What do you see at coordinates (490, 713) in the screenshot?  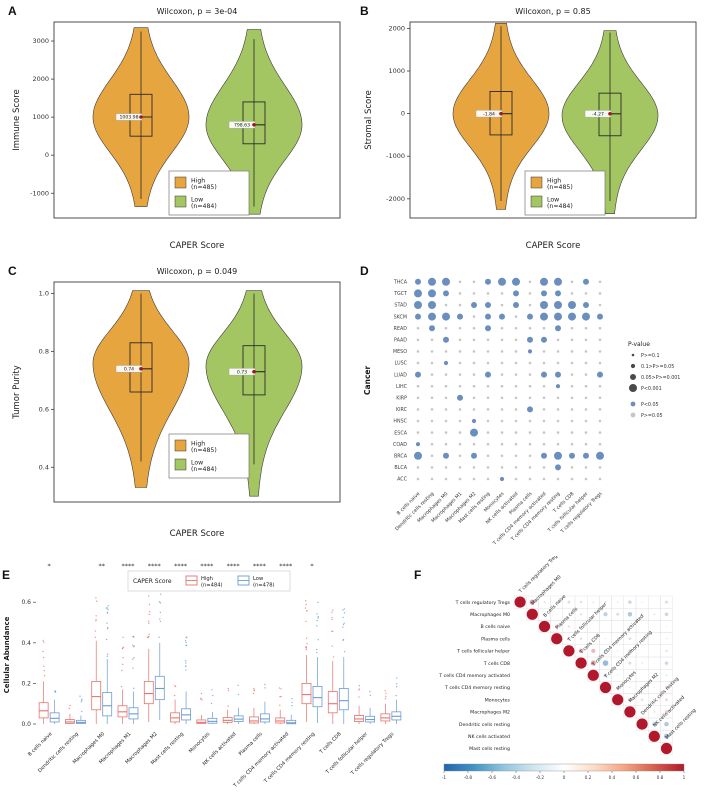 I see `corr-row-label: Macrophages M2` at bounding box center [490, 713].